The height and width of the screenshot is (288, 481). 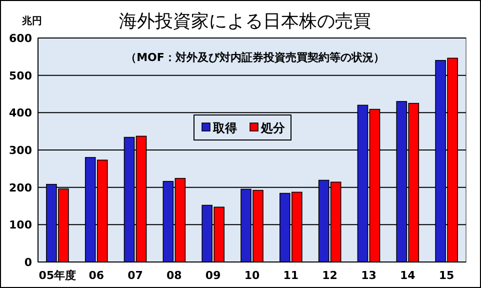 What do you see at coordinates (245, 21) in the screenshot?
I see `chart-title: 海外投資家による日本株の売買` at bounding box center [245, 21].